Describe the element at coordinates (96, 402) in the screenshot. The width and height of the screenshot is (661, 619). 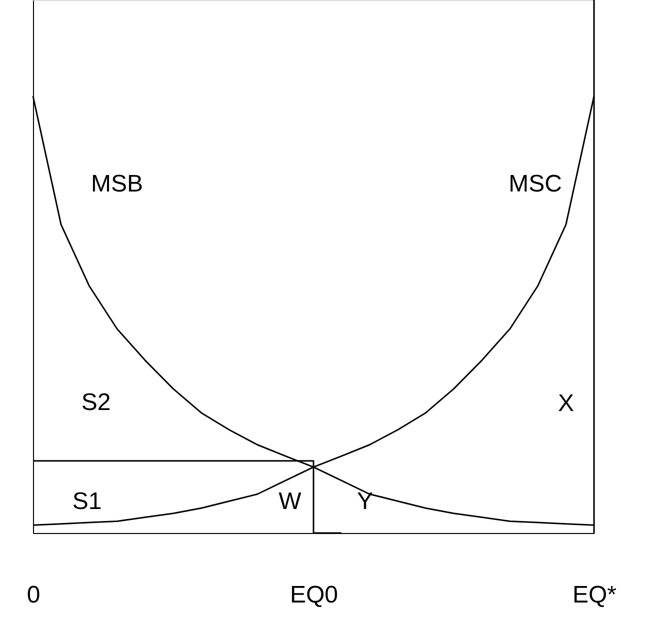
I see `annotation: S2` at that location.